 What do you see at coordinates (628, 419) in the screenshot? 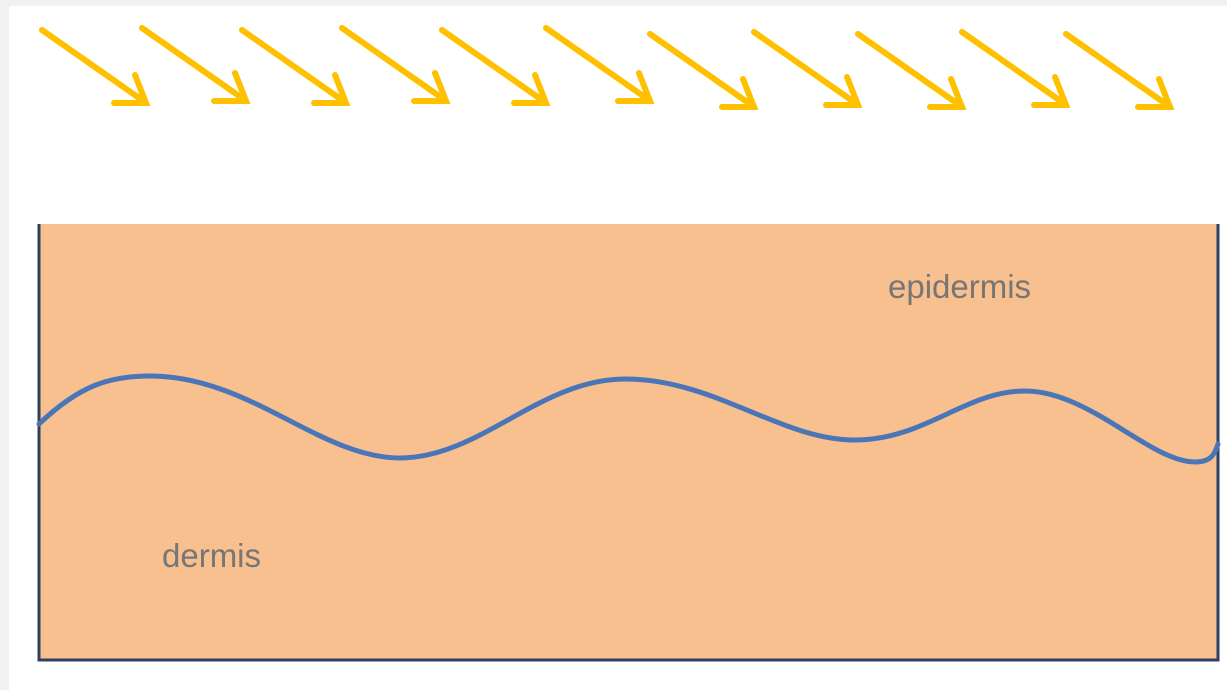
I see `dermal-epidermal-junction` at bounding box center [628, 419].